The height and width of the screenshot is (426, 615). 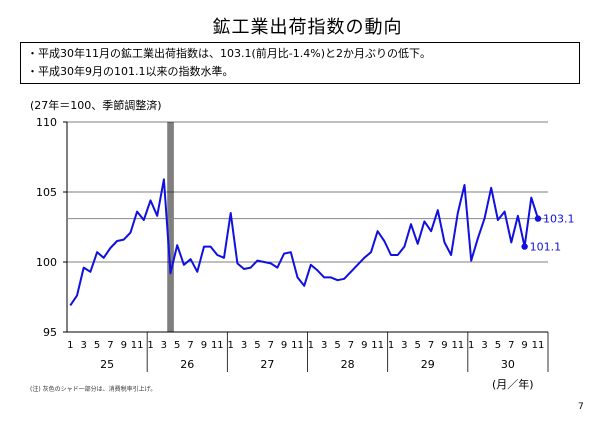 What do you see at coordinates (348, 364) in the screenshot?
I see `year-label: 28` at bounding box center [348, 364].